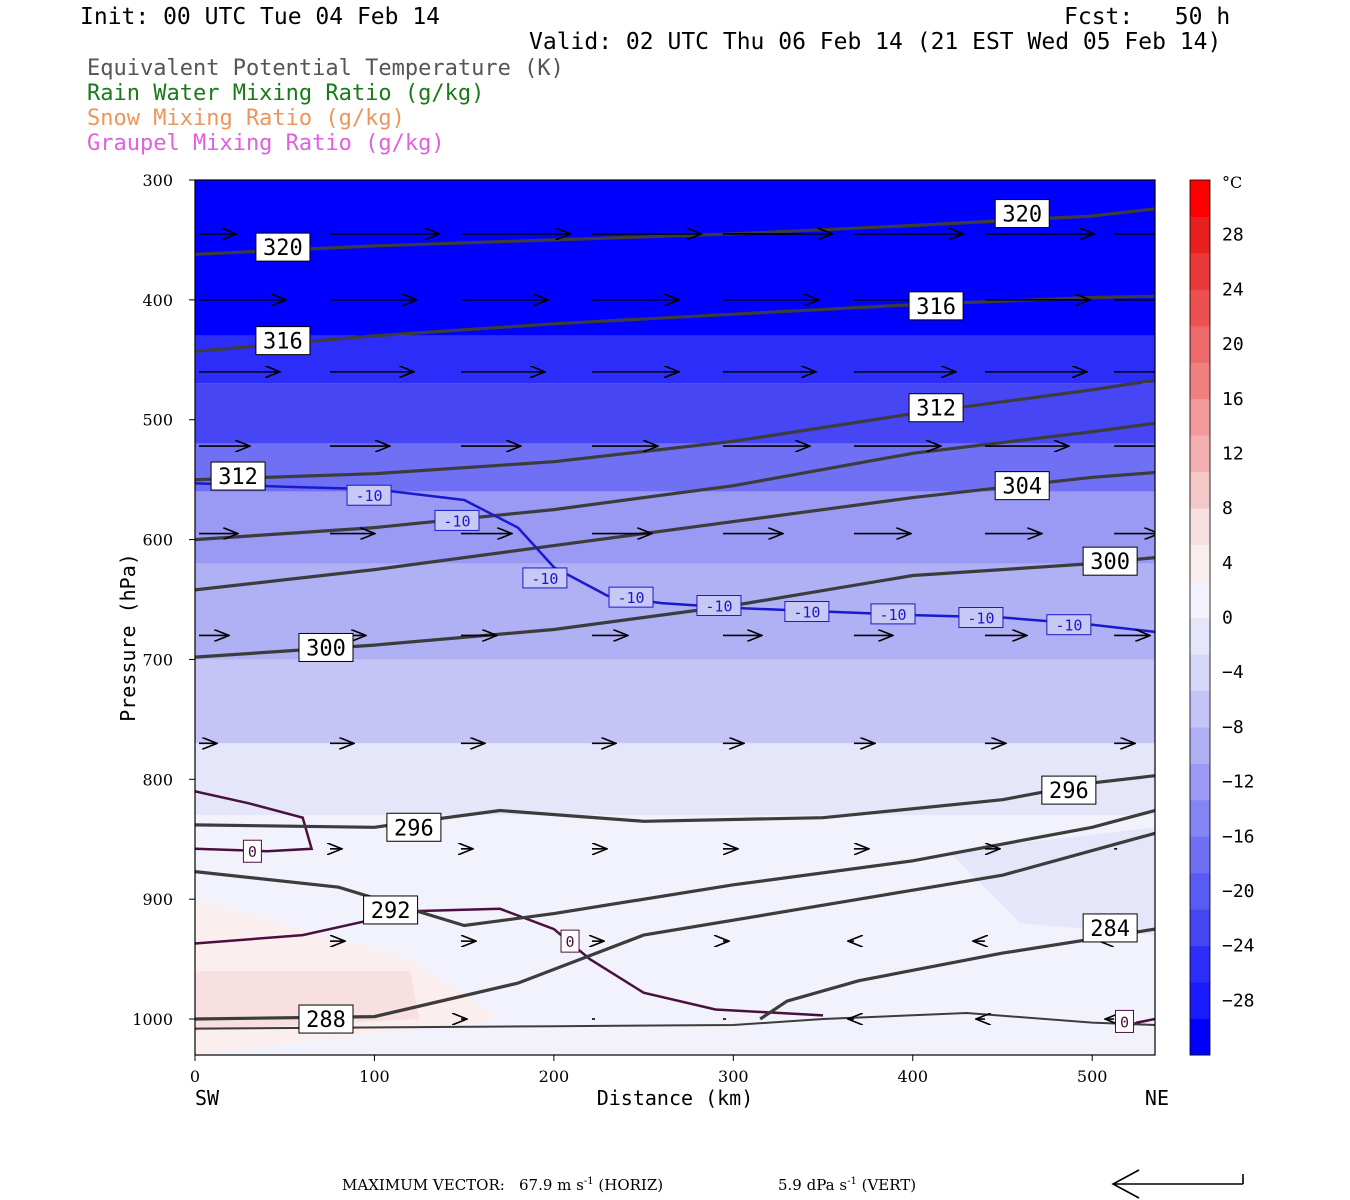  What do you see at coordinates (1233, 289) in the screenshot?
I see `colorbar-label: 24` at bounding box center [1233, 289].